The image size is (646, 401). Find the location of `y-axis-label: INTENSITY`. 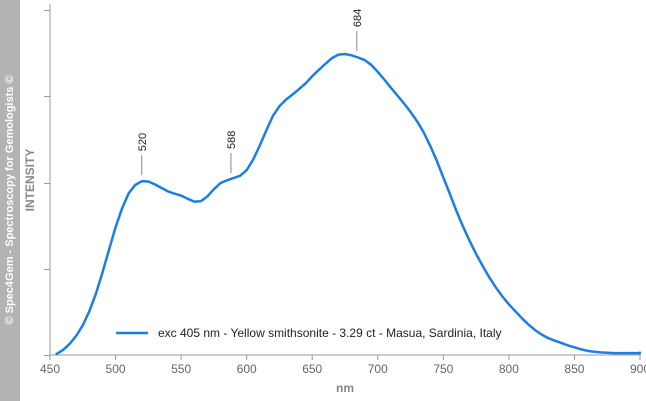

y-axis-label: INTENSITY is located at coordinates (30, 180).